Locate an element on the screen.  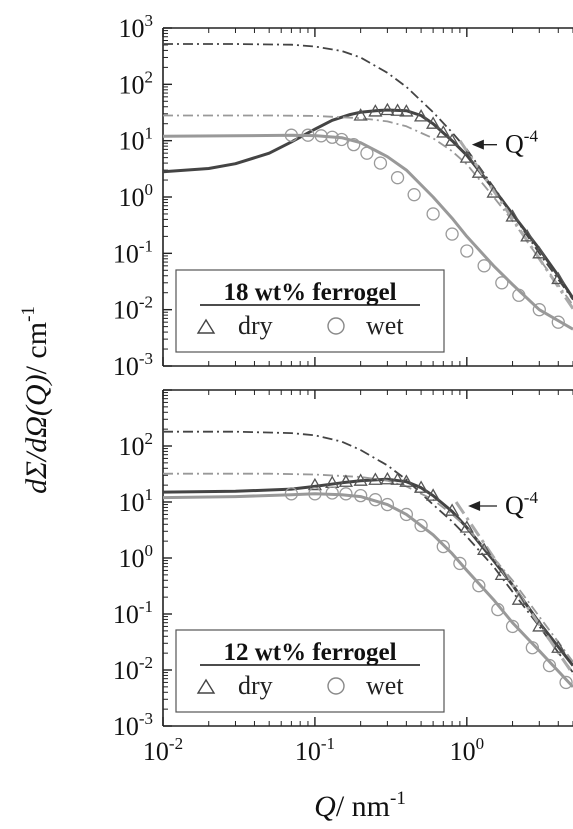
legend-title: 18 wt% ferrogel is located at coordinates (309, 292).